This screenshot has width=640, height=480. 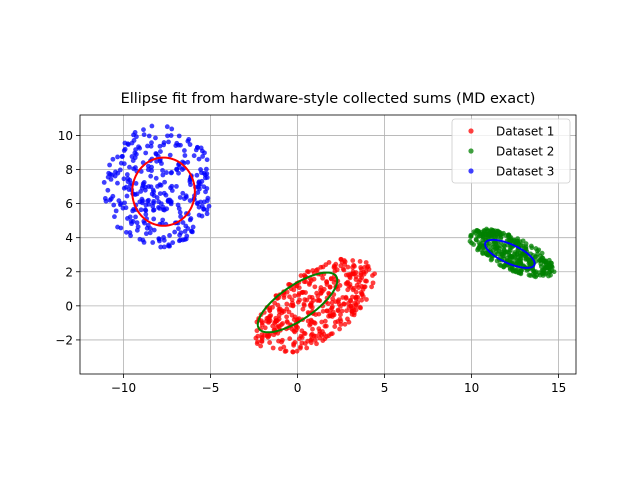 I want to click on x-tick-label: −5, so click(x=211, y=388).